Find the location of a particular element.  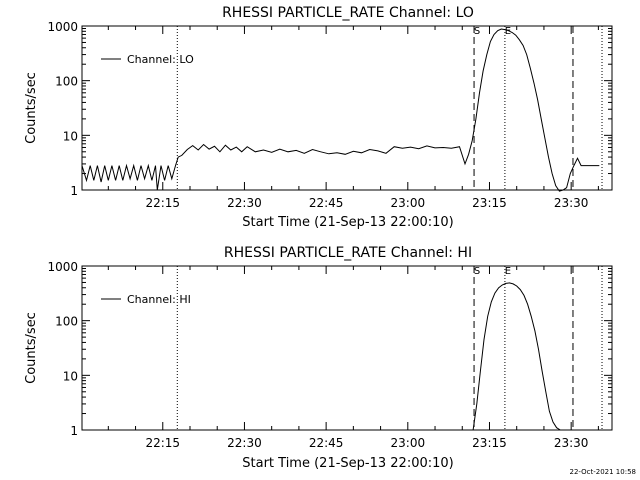

chart-title: RHESSI PARTICLE_RATE Channel: HI is located at coordinates (348, 253).